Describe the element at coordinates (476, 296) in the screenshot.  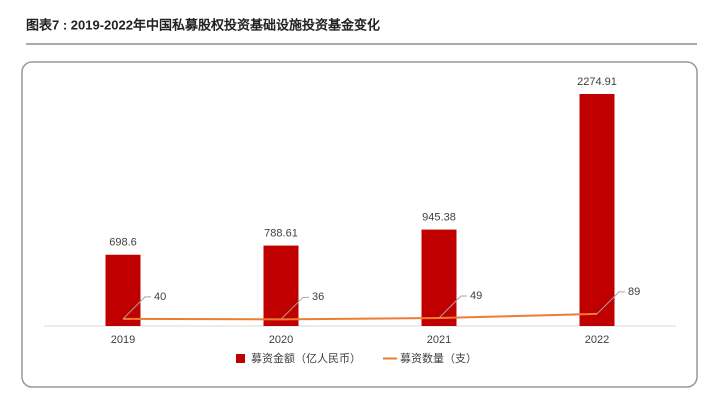
I see `data-label: 49` at that location.